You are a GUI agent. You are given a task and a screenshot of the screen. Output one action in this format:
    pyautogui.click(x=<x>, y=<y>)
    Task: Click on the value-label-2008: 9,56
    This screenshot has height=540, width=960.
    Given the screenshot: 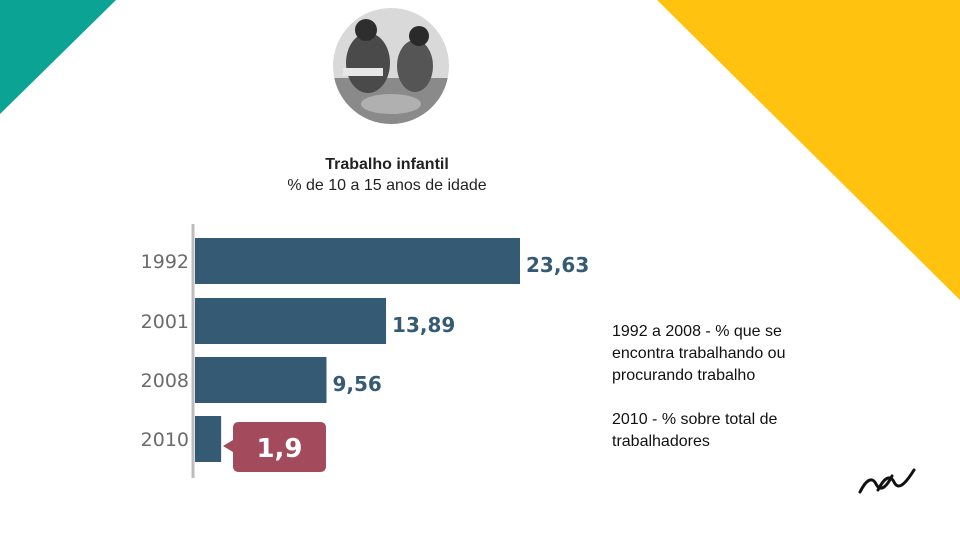 What is the action you would take?
    pyautogui.click(x=356, y=384)
    